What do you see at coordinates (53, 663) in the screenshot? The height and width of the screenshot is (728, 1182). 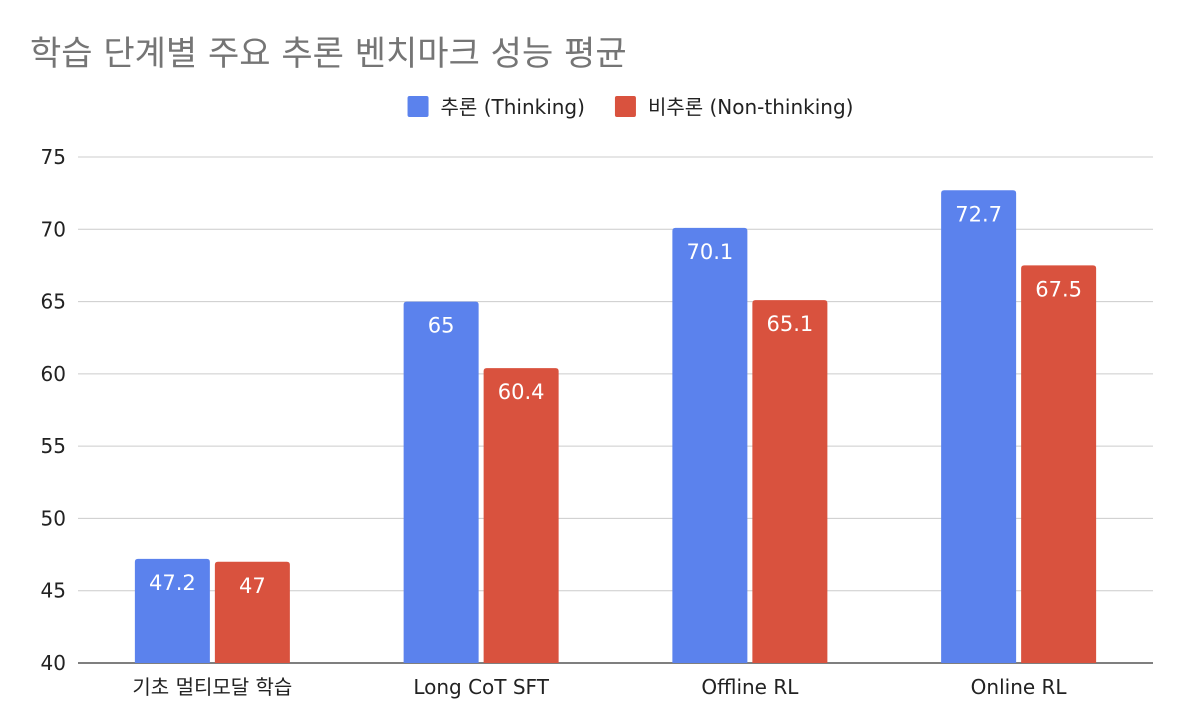 I see `y-tick-label: 40` at bounding box center [53, 663].